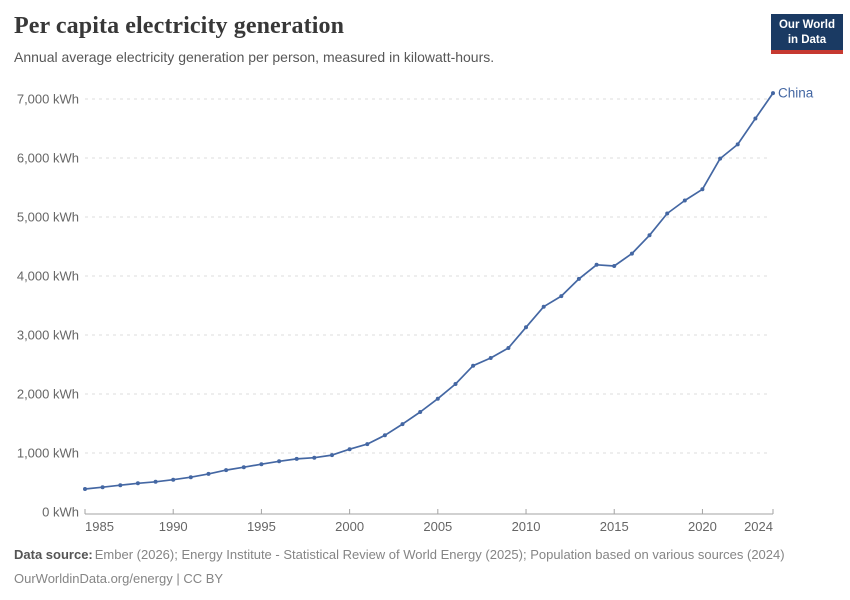 The height and width of the screenshot is (600, 850). Describe the element at coordinates (807, 39) in the screenshot. I see `owid-logo-line2: in Data` at that location.